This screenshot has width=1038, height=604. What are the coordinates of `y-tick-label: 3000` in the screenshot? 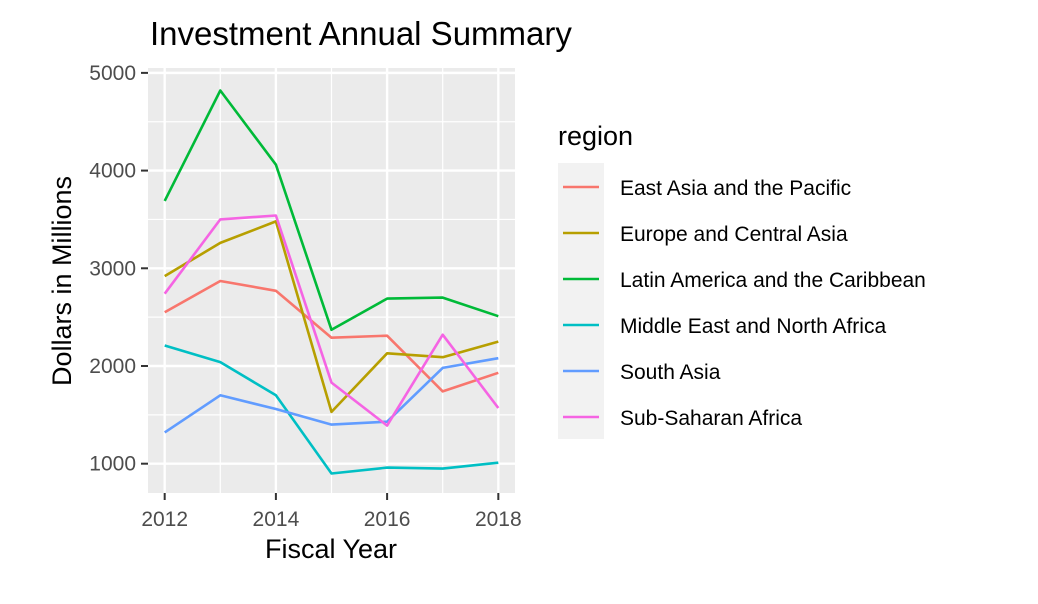 It's located at (112, 268).